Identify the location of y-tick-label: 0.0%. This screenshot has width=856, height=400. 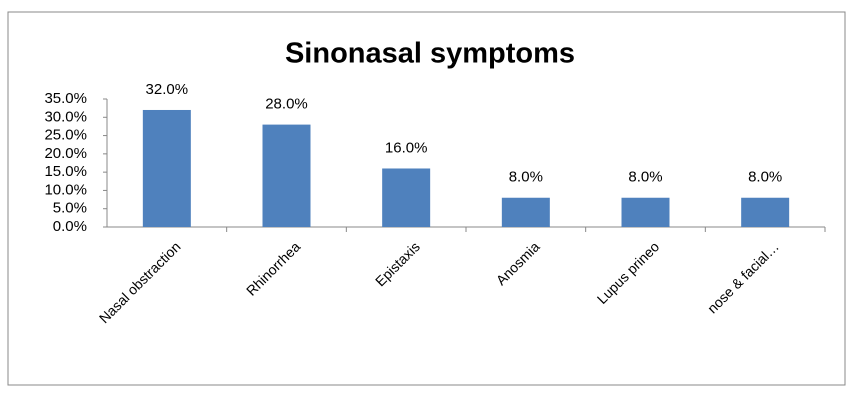
(70, 226).